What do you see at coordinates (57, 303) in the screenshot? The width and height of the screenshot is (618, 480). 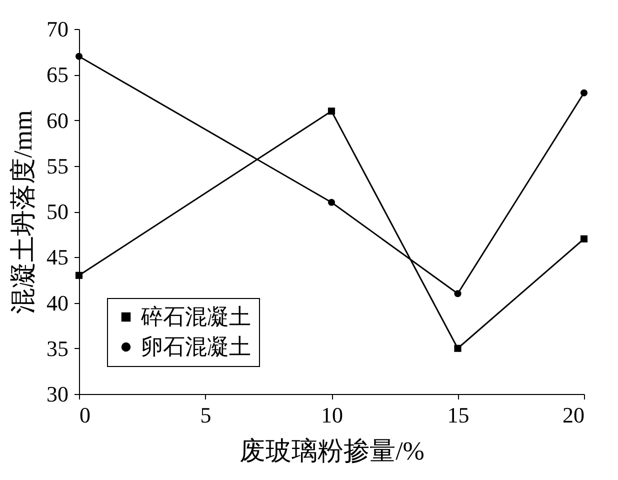 I see `y-tick-label: 40` at bounding box center [57, 303].